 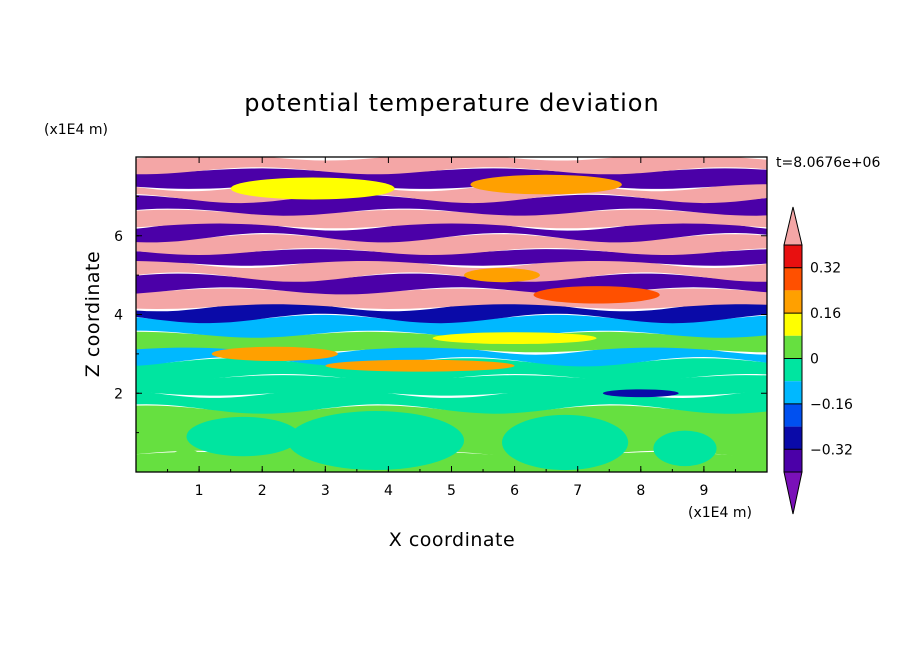 I want to click on x-tick-label: 8, so click(x=640, y=491).